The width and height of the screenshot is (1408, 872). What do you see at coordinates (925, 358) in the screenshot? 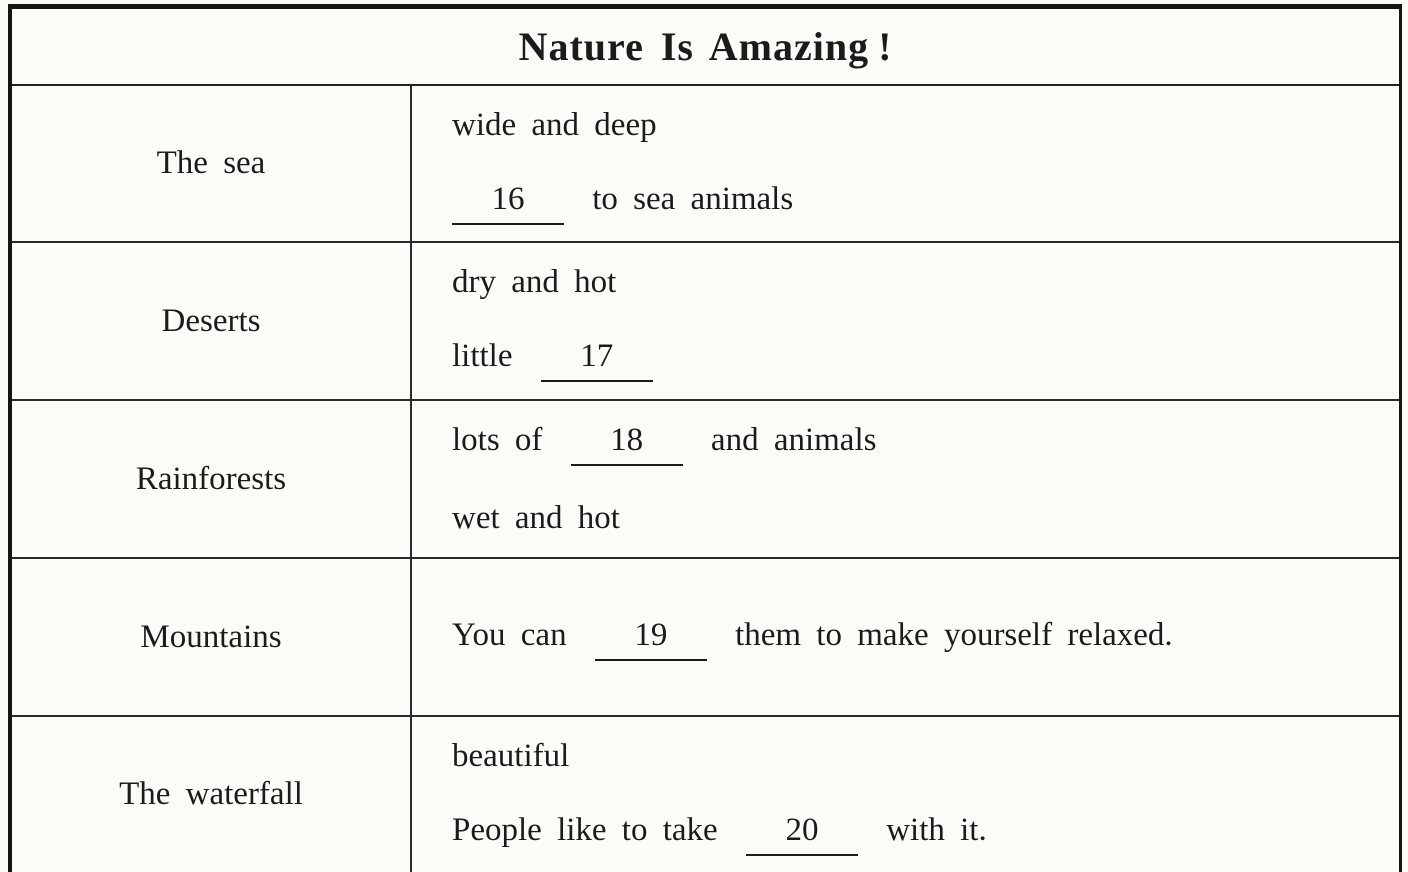
I see `desc-line: little 17` at bounding box center [925, 358].